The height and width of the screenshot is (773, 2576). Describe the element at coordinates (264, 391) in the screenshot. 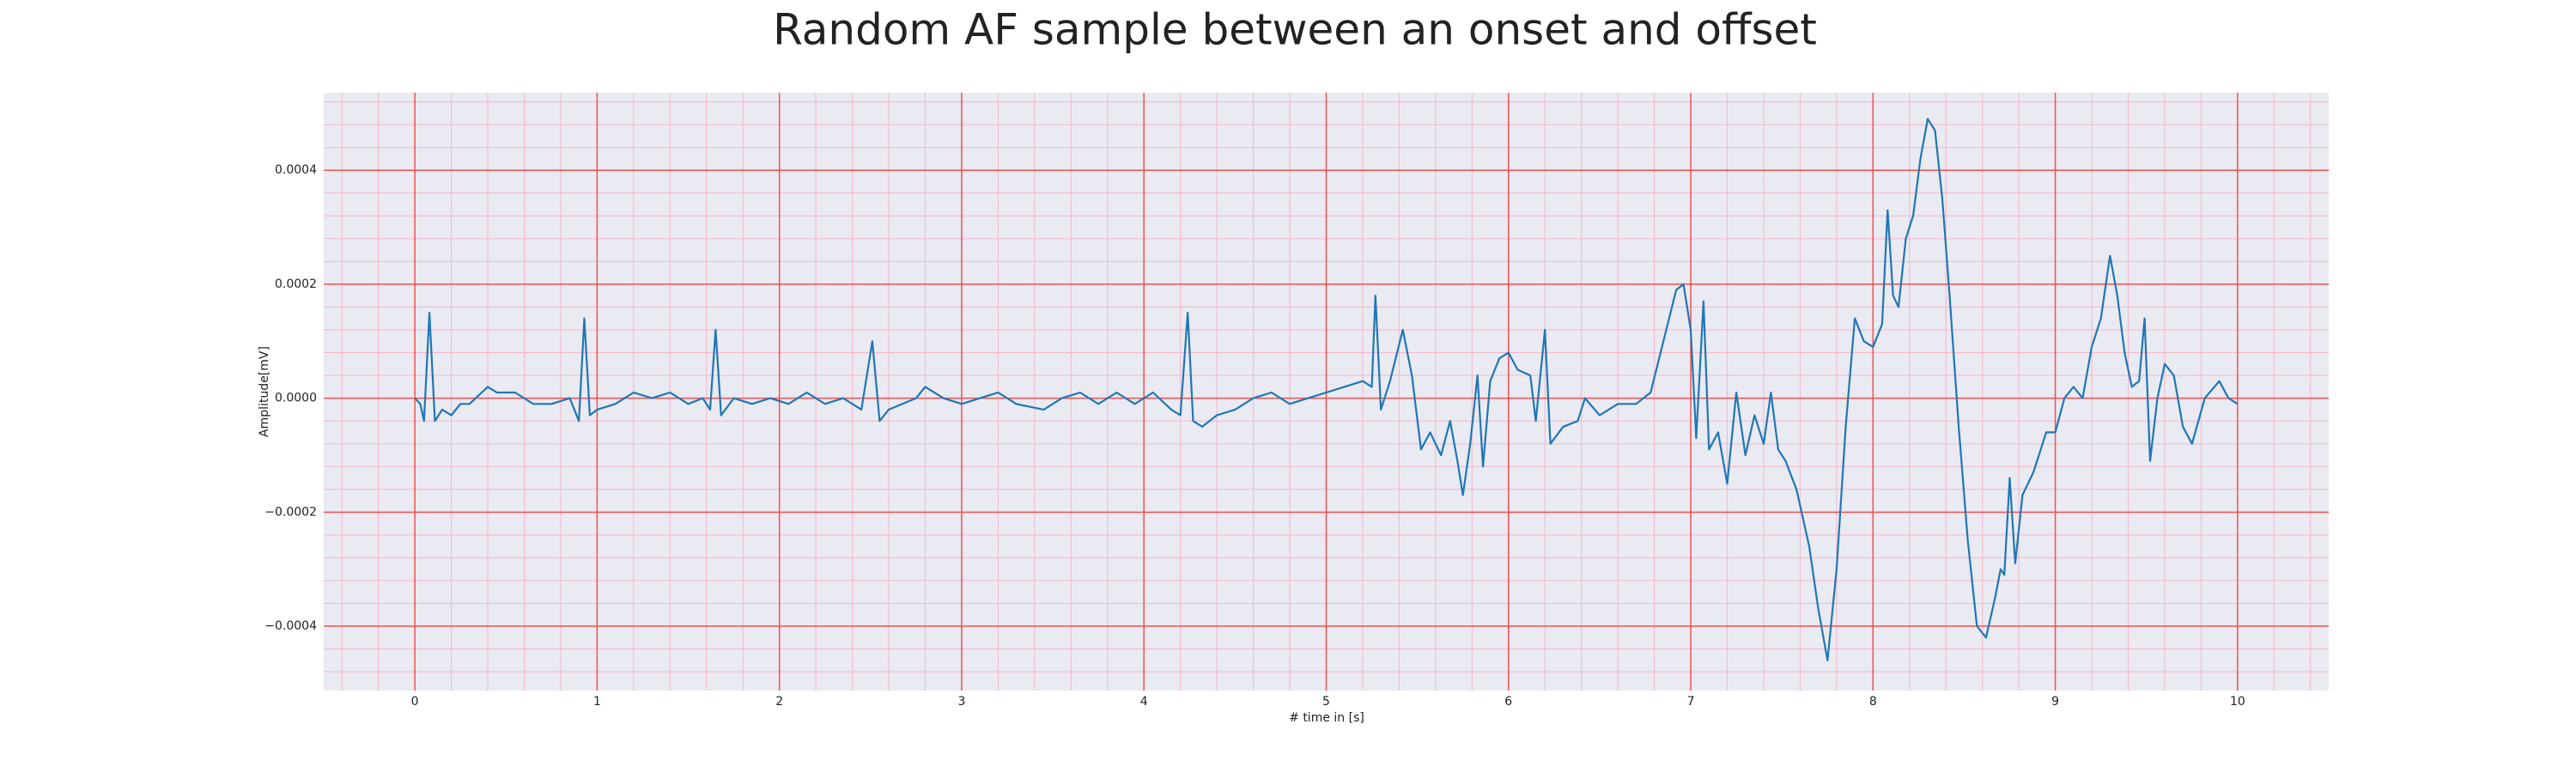

I see `y-axis-label: Amplitude[mV]` at that location.